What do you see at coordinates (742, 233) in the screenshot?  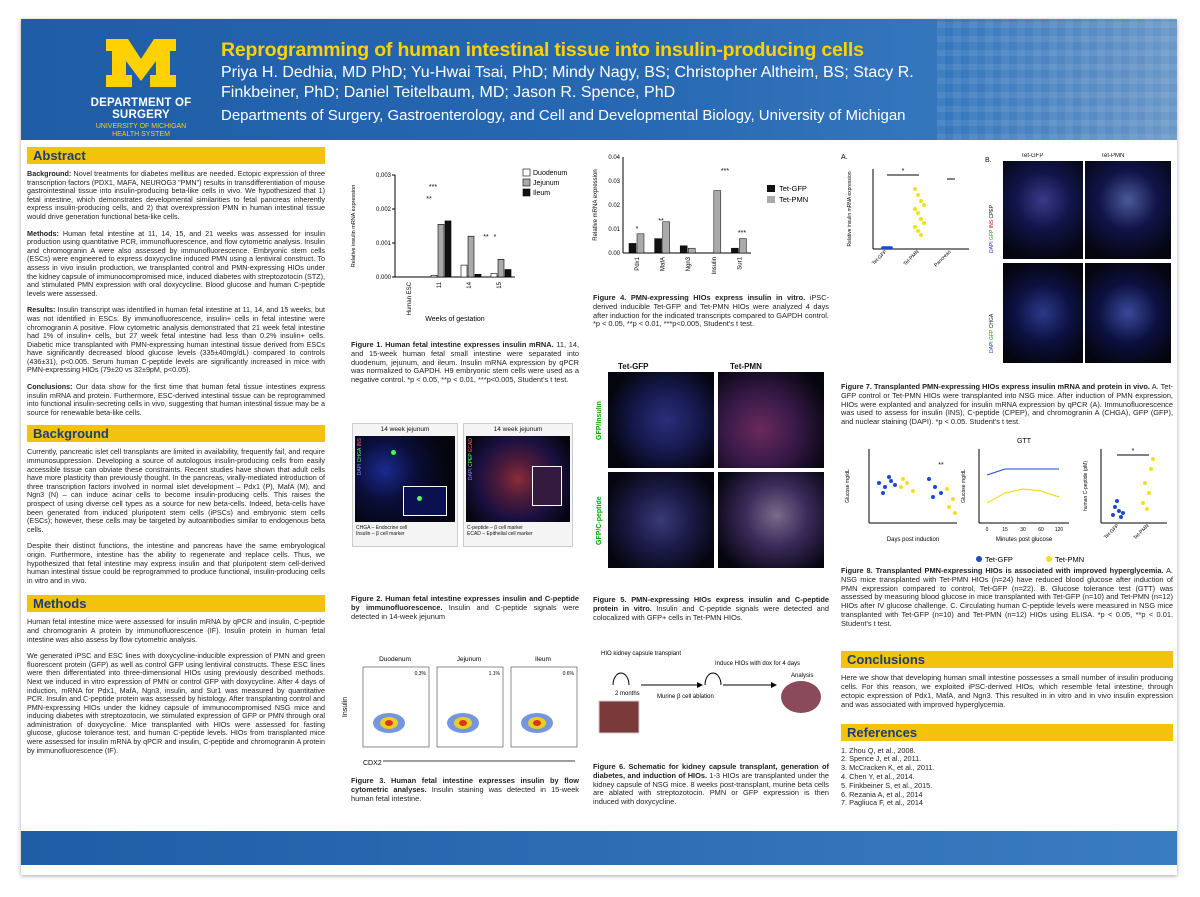 I see `significance-star: ***` at bounding box center [742, 233].